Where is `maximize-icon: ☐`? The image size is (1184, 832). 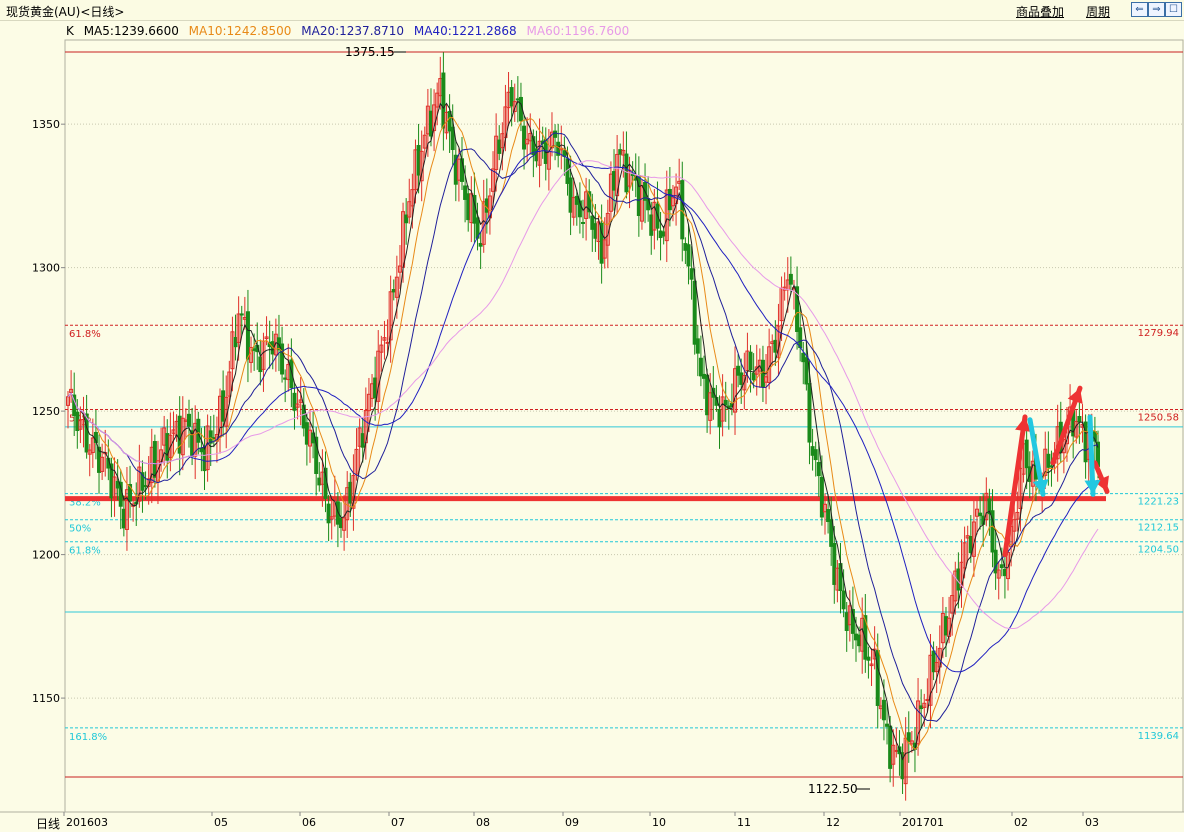 maximize-icon: ☐ is located at coordinates (1173, 9).